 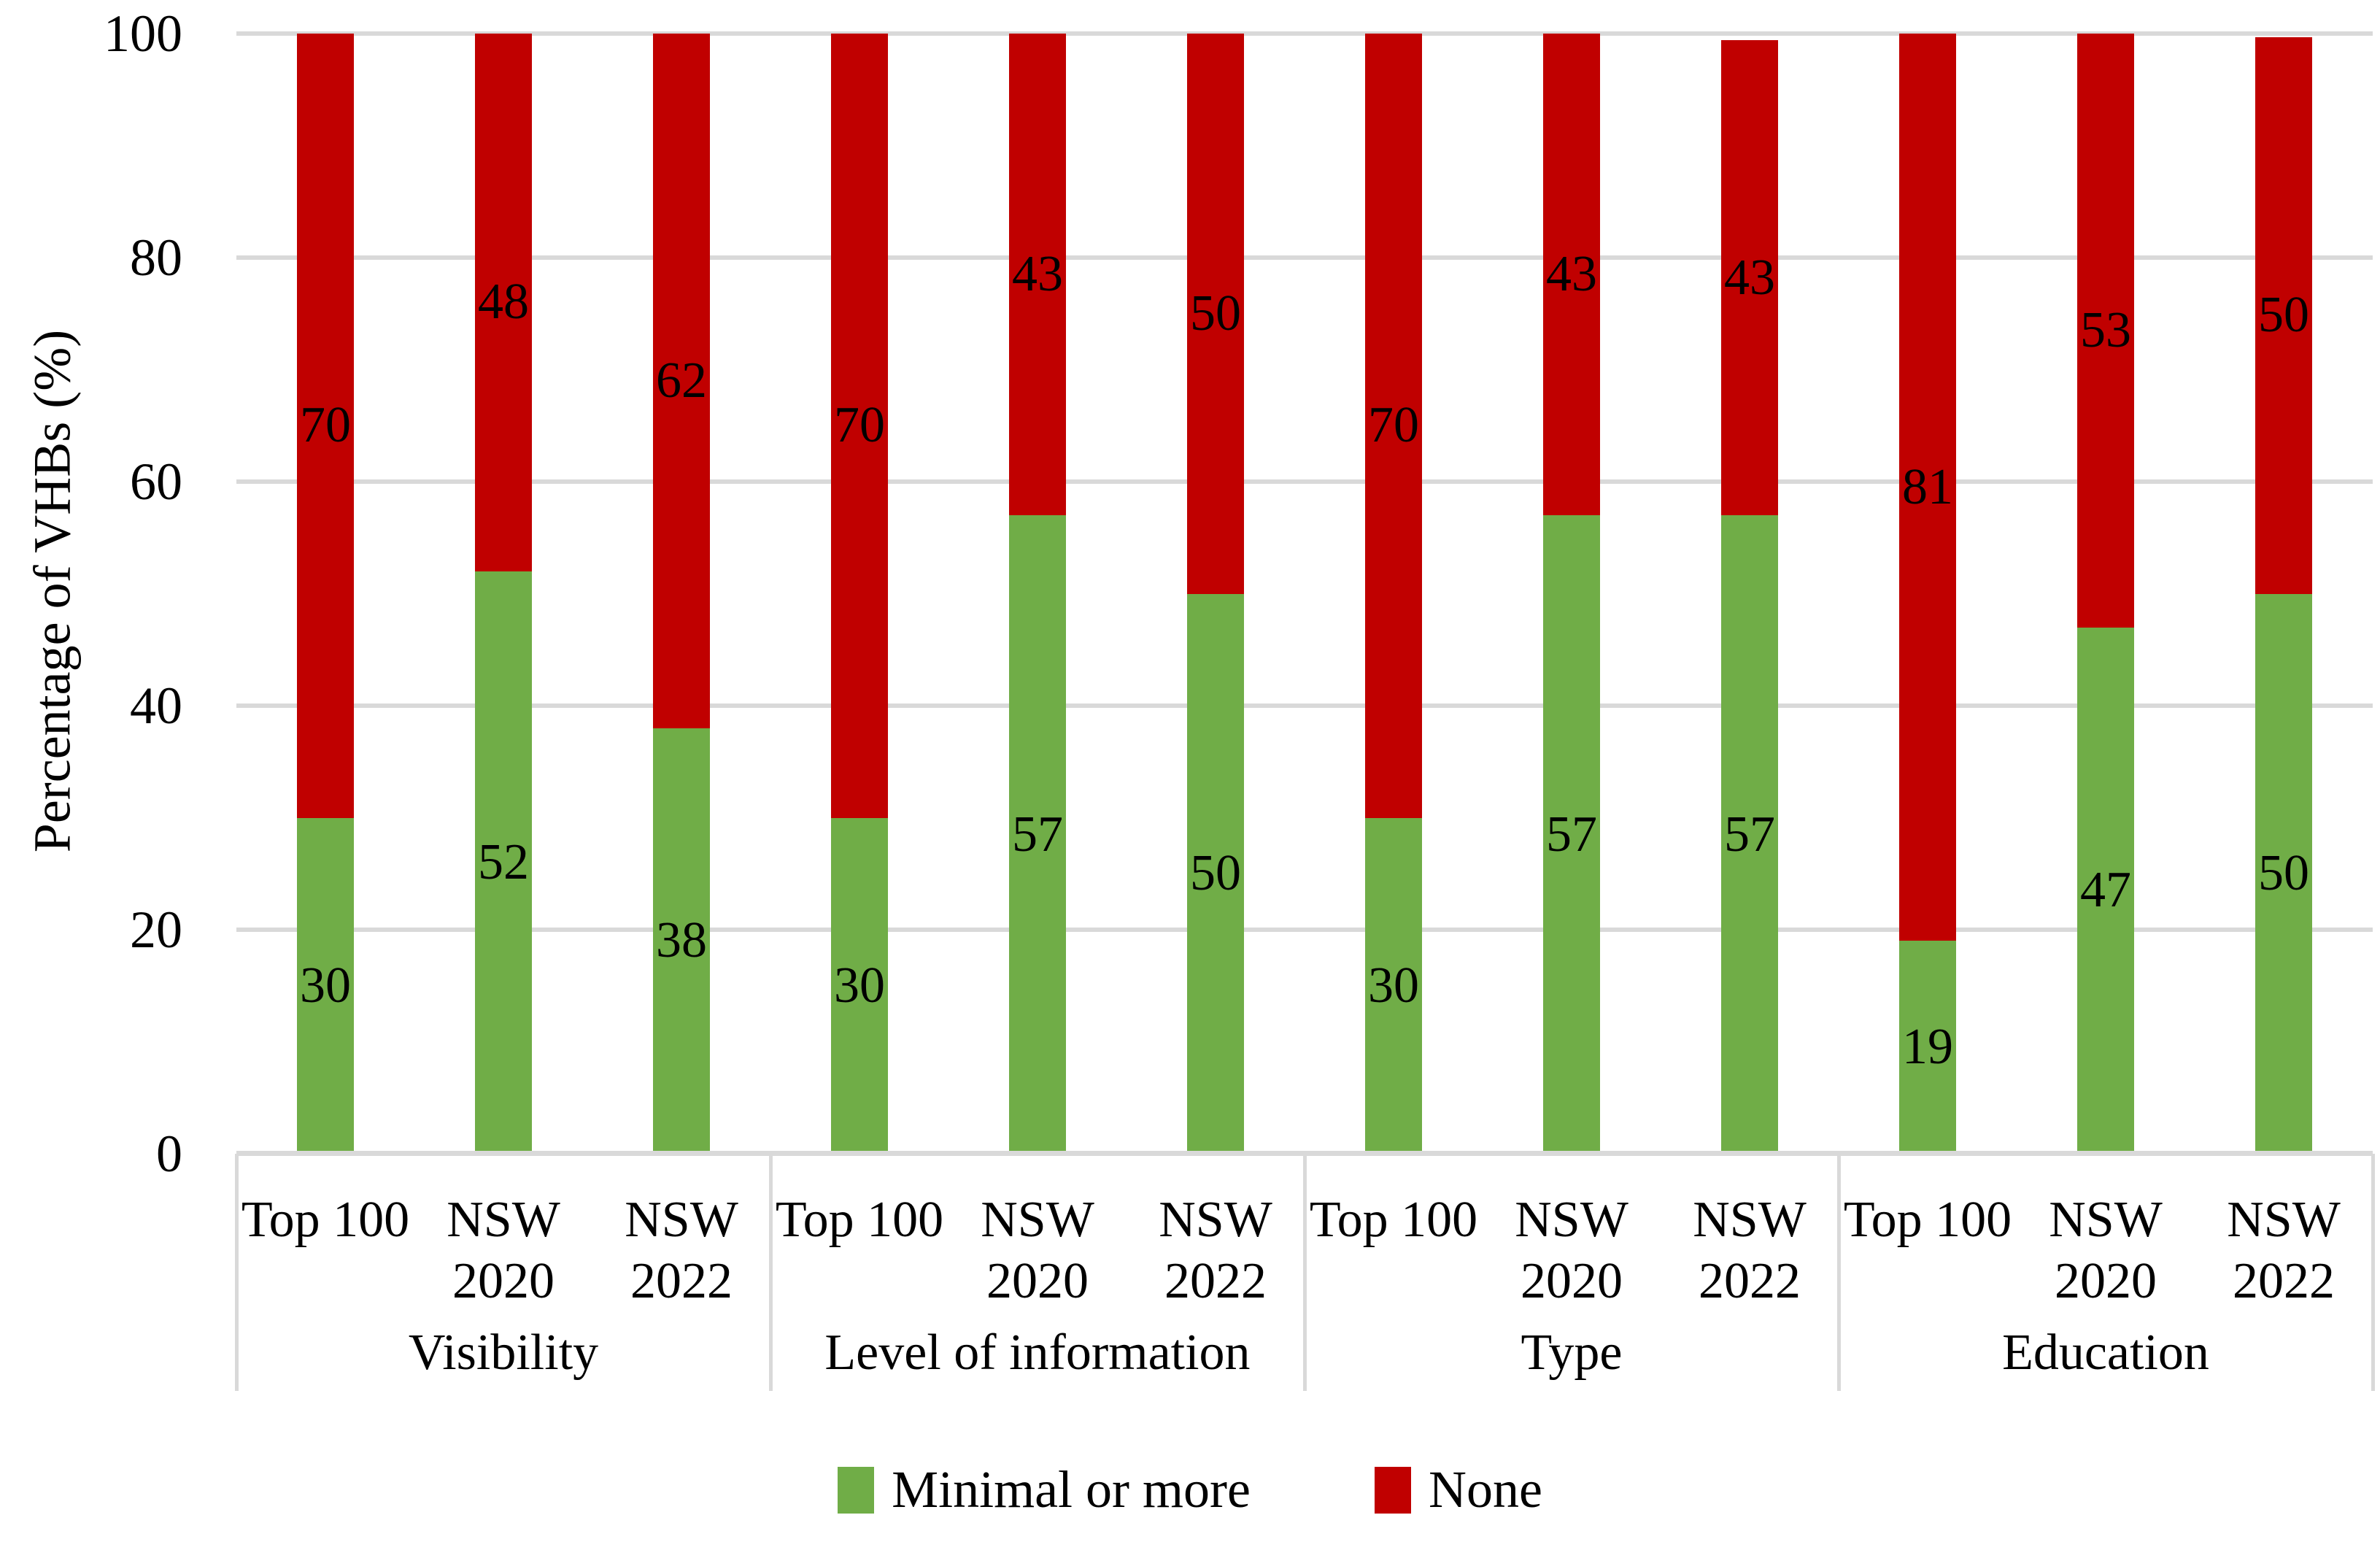 I want to click on bar-visibility-nsw-2020: 52 48, so click(x=503, y=594).